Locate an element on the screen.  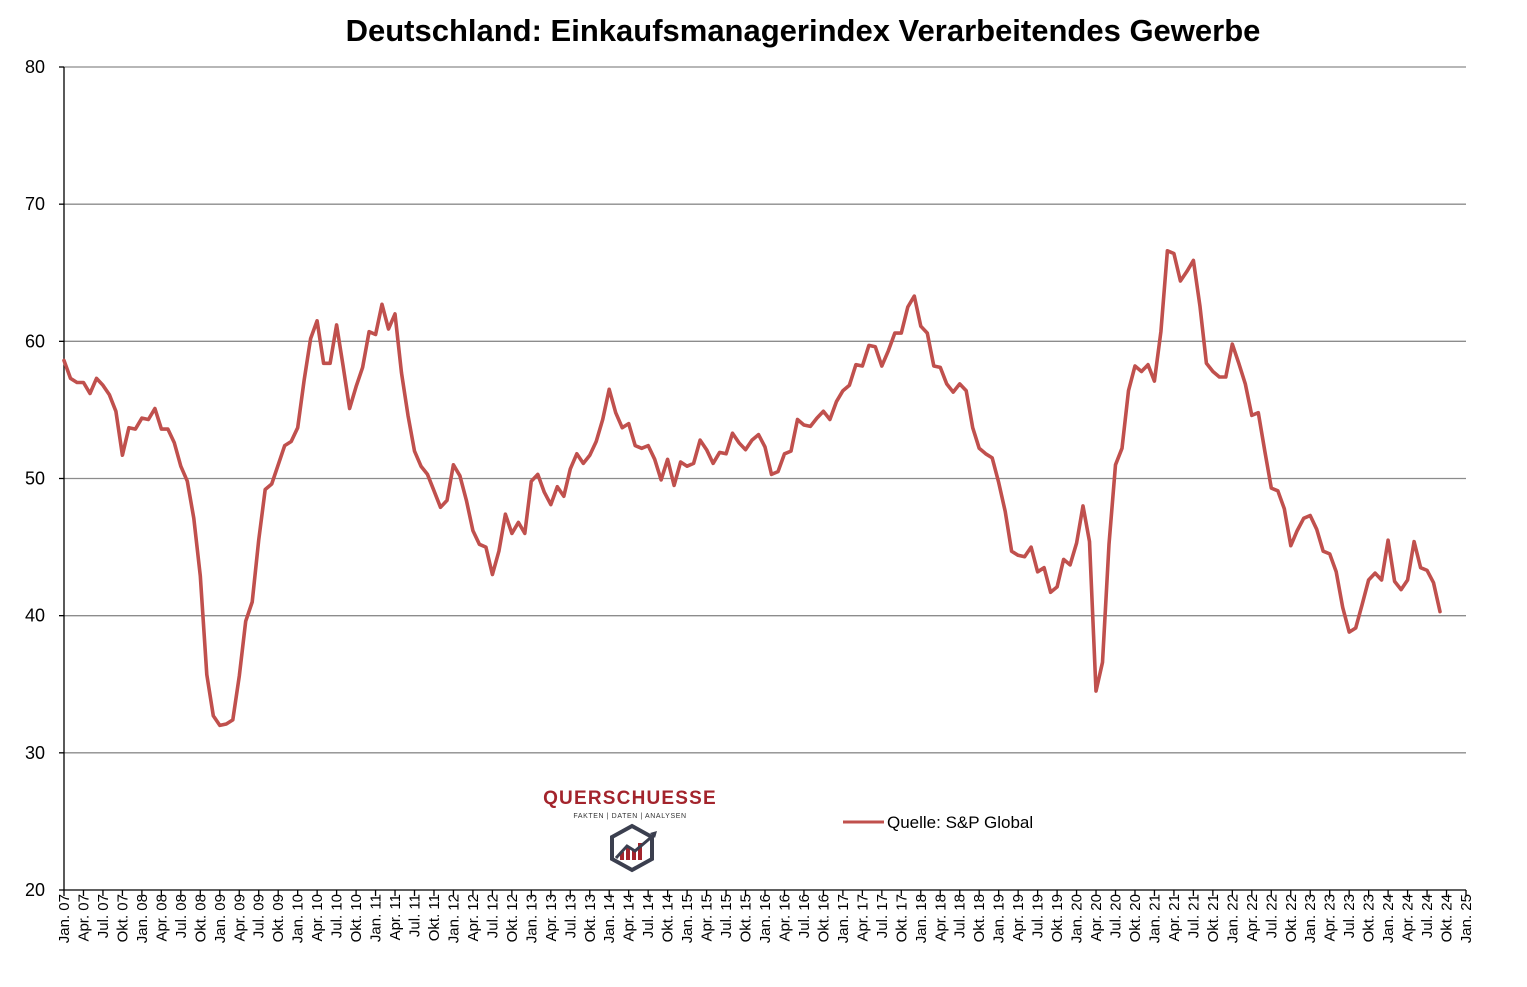
x-tick-label: Jan. 25 is located at coordinates (1466, 918).